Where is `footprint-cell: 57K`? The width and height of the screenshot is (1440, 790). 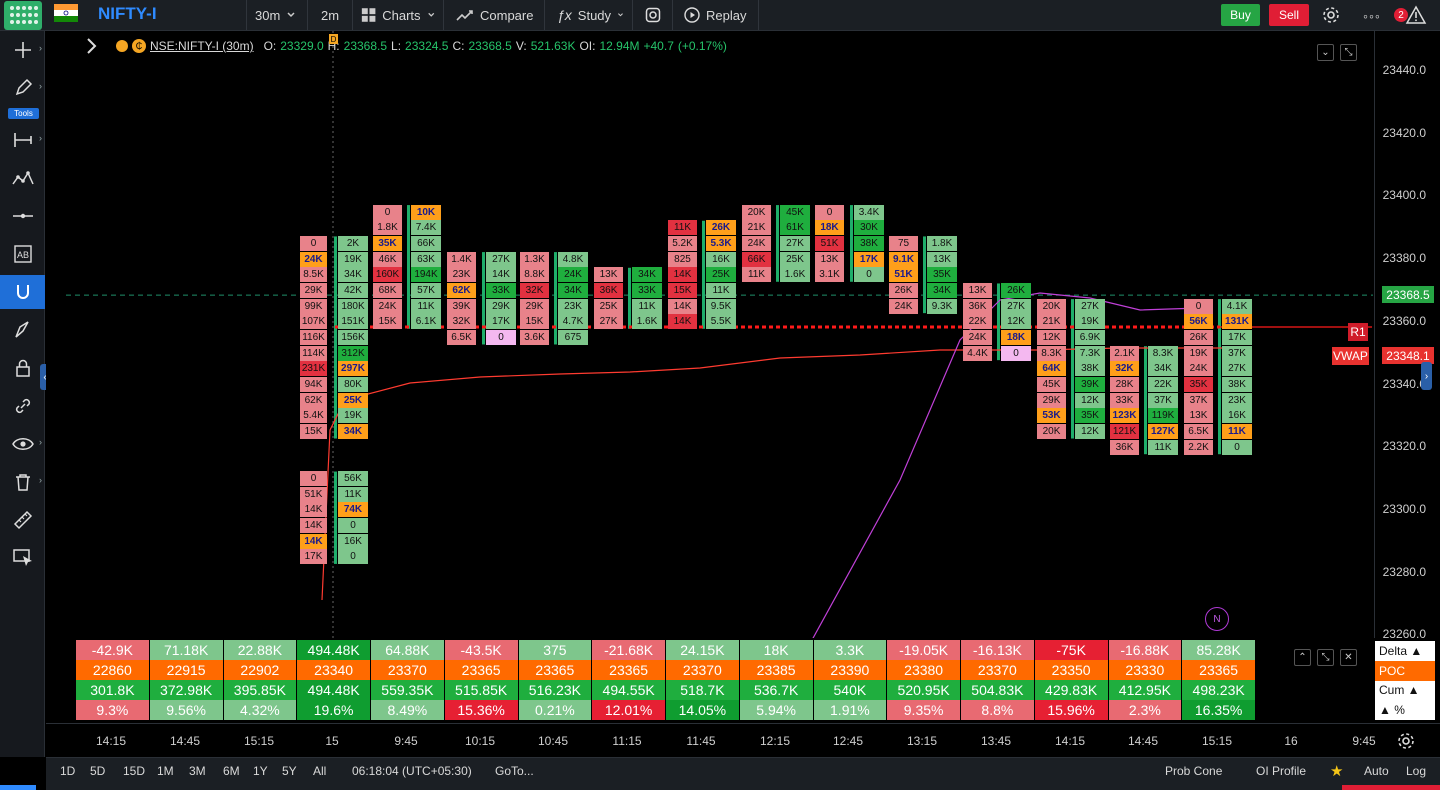 footprint-cell: 57K is located at coordinates (426, 290).